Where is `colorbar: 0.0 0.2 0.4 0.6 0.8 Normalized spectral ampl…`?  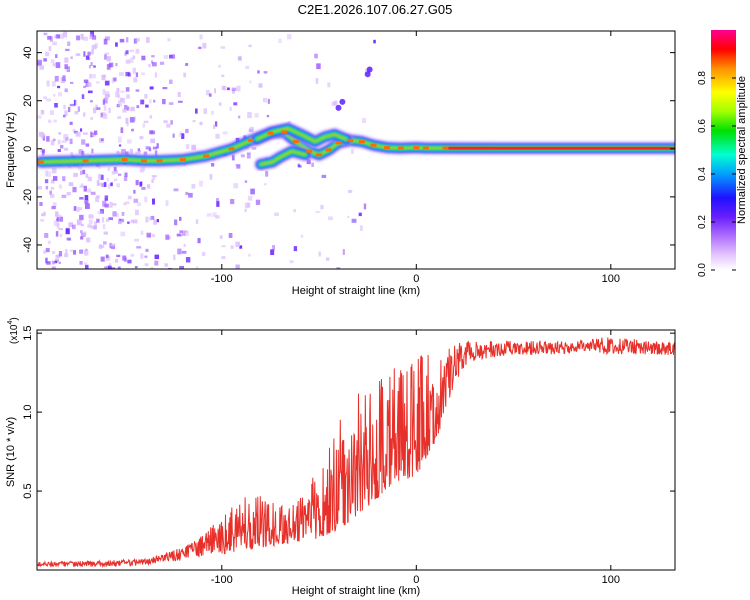
colorbar: 0.0 0.2 0.4 0.6 0.8 Normalized spectral ampl… is located at coordinates (722, 153).